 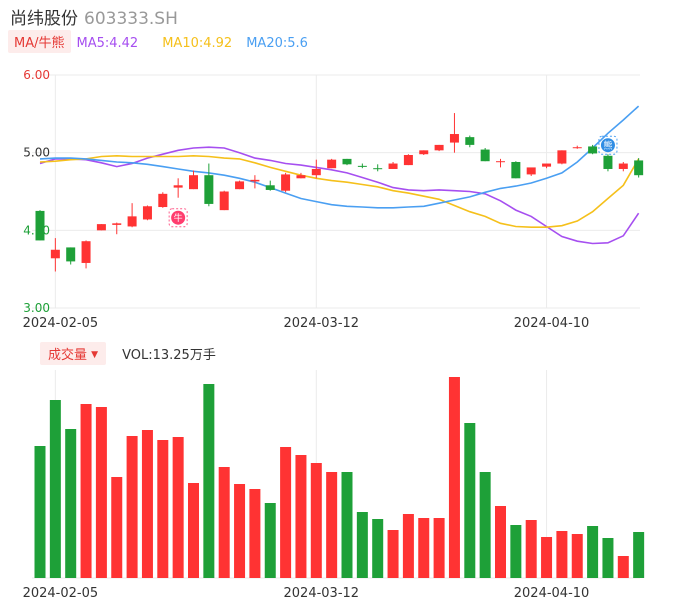 I want to click on stock-name: 尚纬股份, so click(x=44, y=19).